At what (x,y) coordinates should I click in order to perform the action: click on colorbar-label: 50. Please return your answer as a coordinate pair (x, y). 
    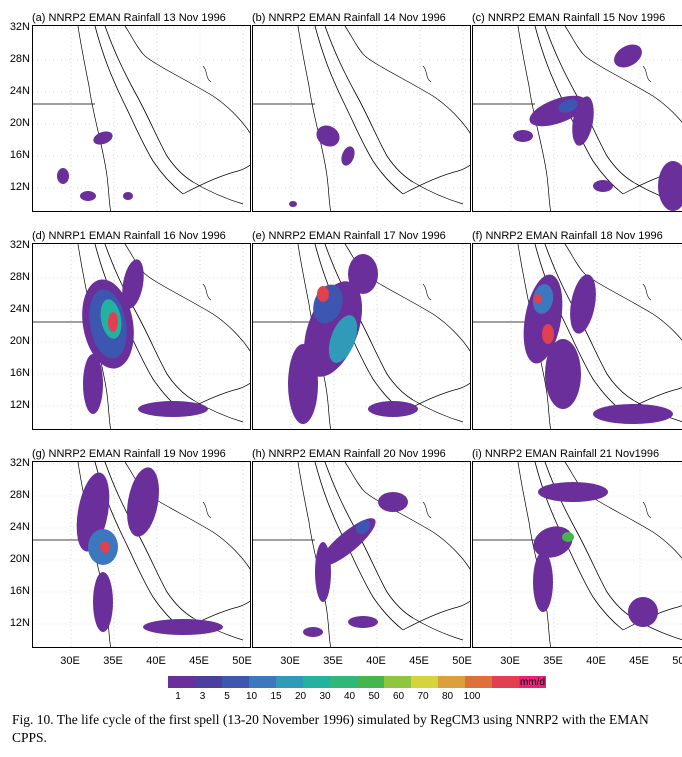
    Looking at the image, I should click on (374, 696).